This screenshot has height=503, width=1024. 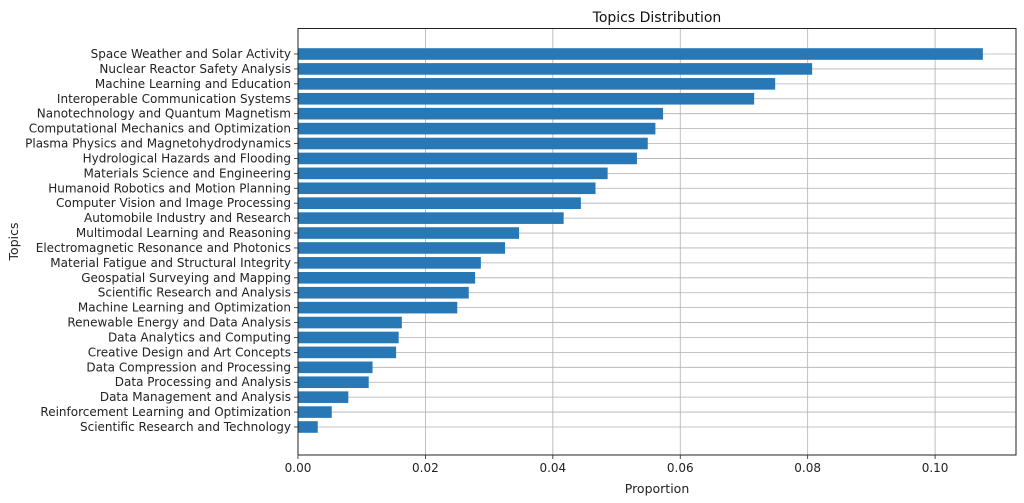 What do you see at coordinates (184, 308) in the screenshot?
I see `y-tick-label: Machine Learning and Optimization` at bounding box center [184, 308].